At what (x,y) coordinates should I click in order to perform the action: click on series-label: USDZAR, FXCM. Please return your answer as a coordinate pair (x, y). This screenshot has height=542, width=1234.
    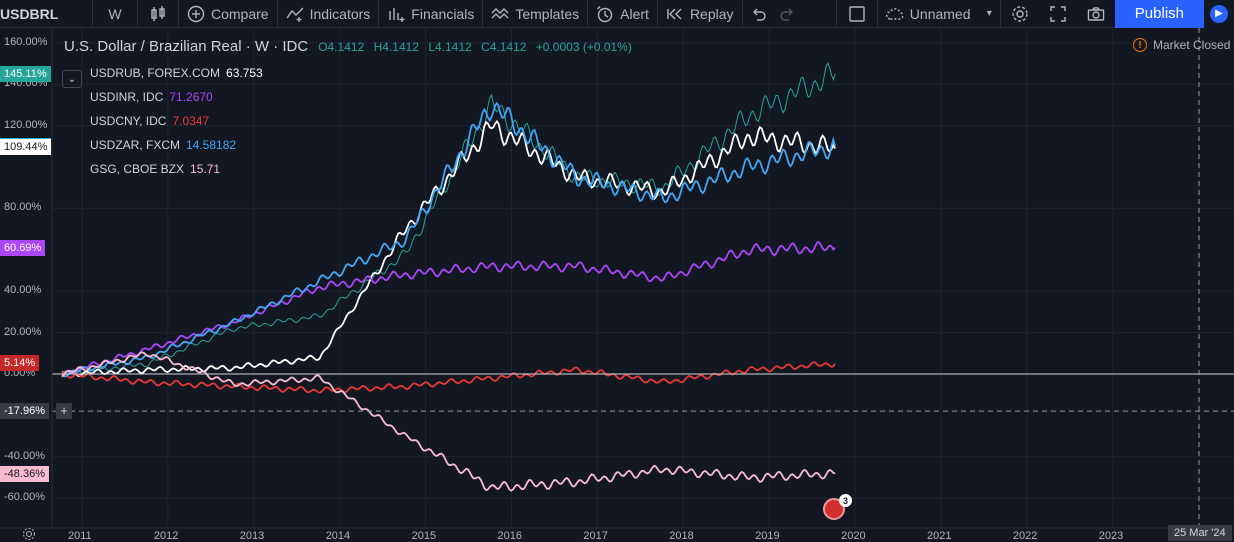
    Looking at the image, I should click on (135, 145).